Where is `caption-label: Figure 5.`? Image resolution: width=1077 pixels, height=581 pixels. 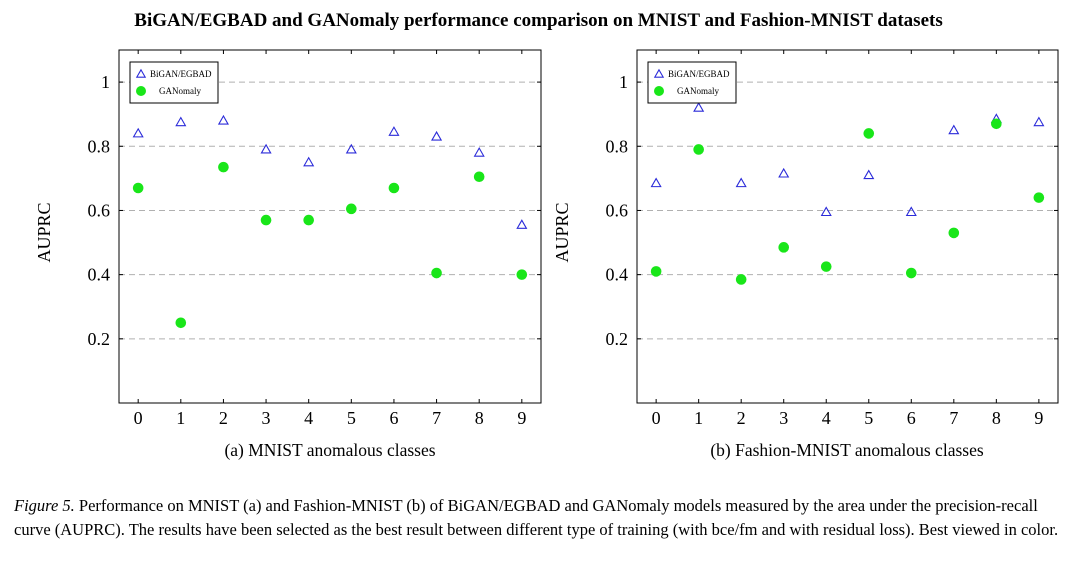
caption-label: Figure 5. is located at coordinates (44, 505).